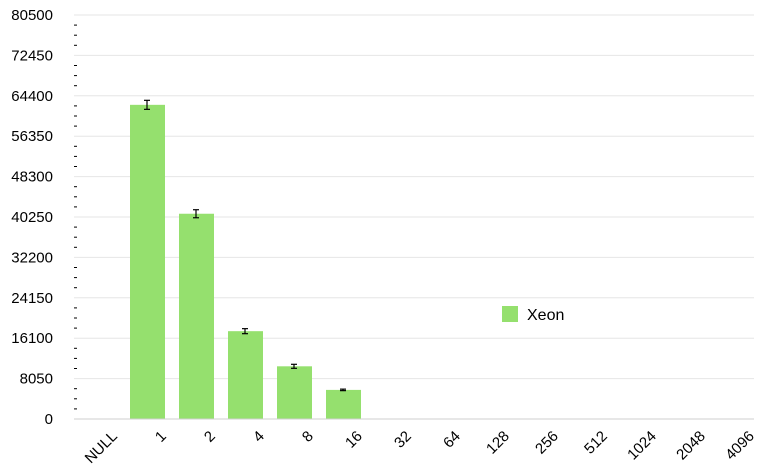  What do you see at coordinates (32, 298) in the screenshot?
I see `y-tick-label: 24150` at bounding box center [32, 298].